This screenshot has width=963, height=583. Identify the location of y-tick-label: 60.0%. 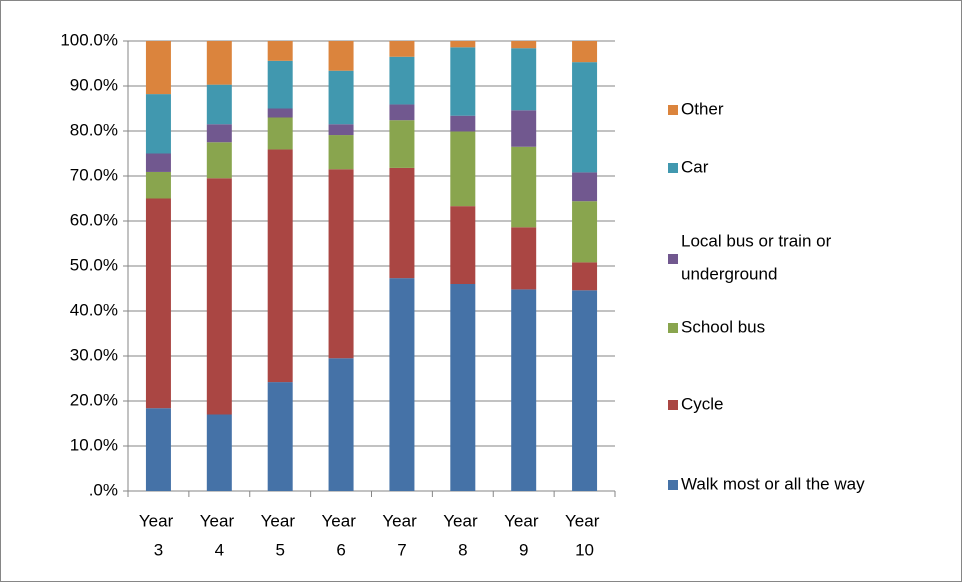
(94, 219).